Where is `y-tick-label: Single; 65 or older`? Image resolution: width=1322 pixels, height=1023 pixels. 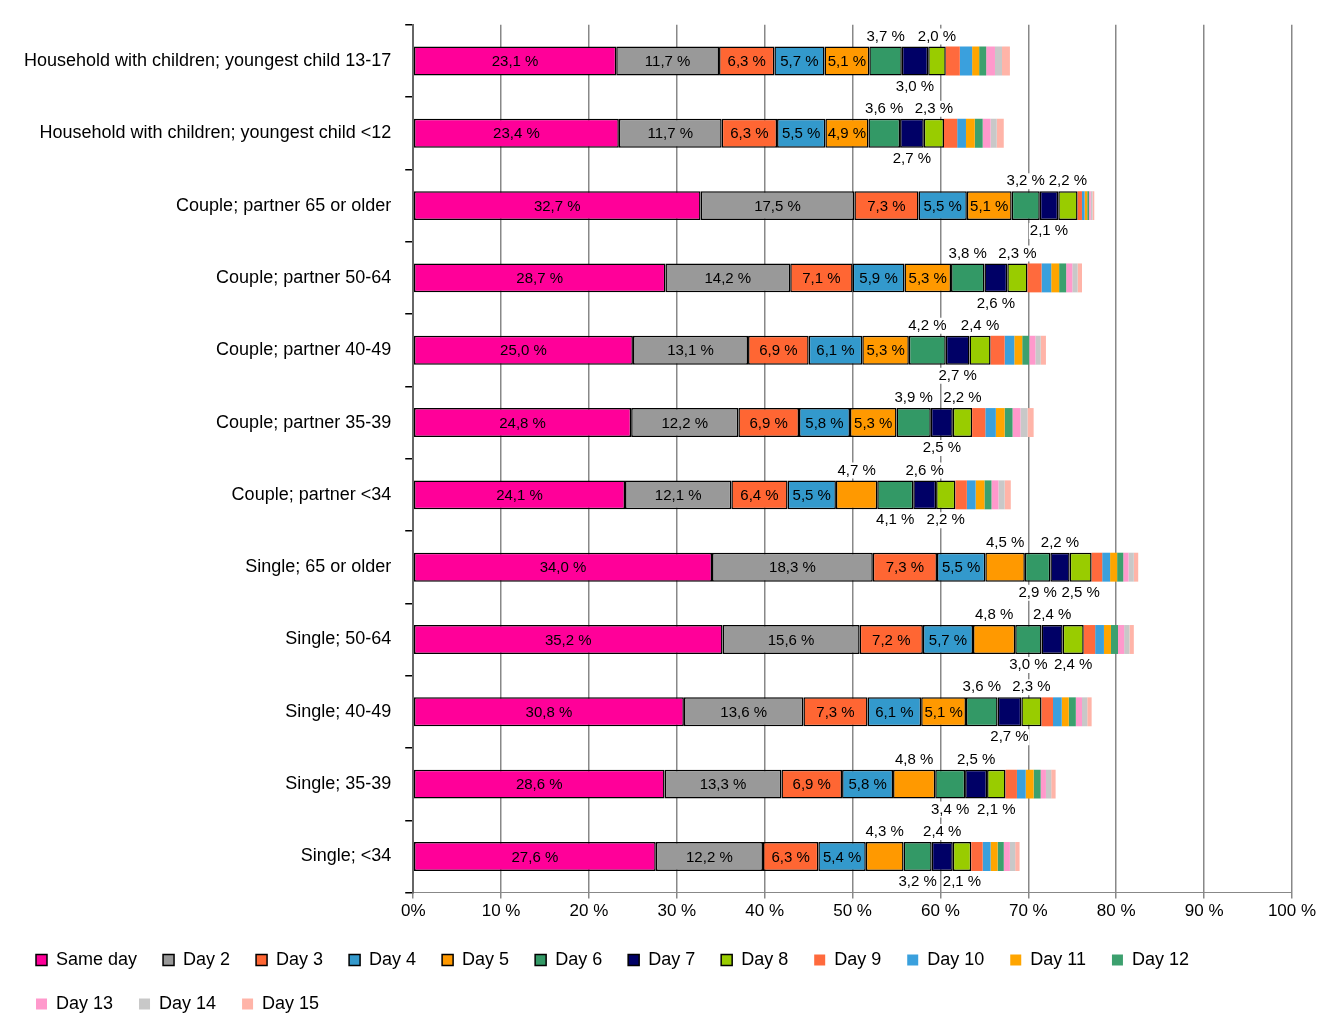
y-tick-label: Single; 65 or older is located at coordinates (318, 566).